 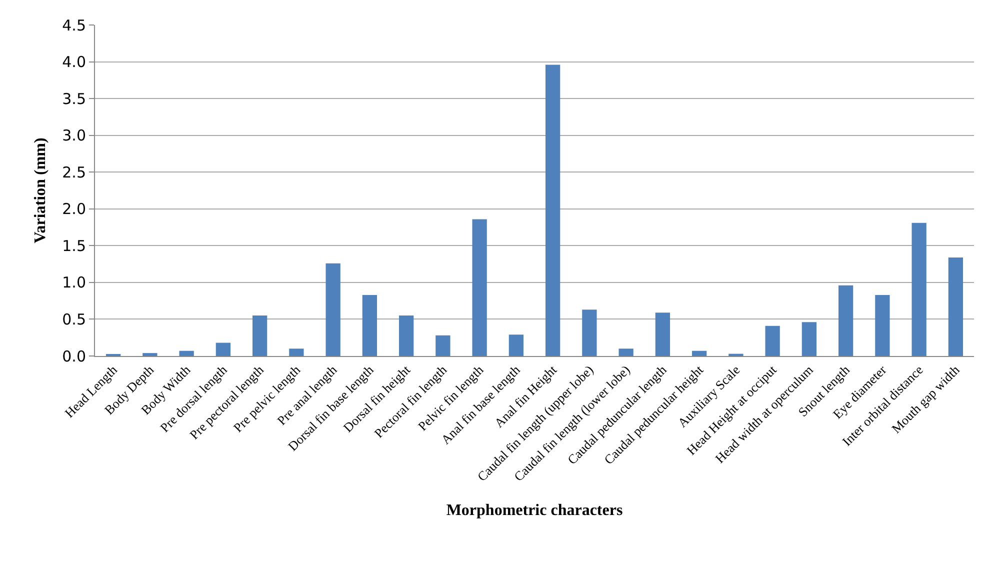 What do you see at coordinates (74, 99) in the screenshot?
I see `y-tick-label: 3.5` at bounding box center [74, 99].